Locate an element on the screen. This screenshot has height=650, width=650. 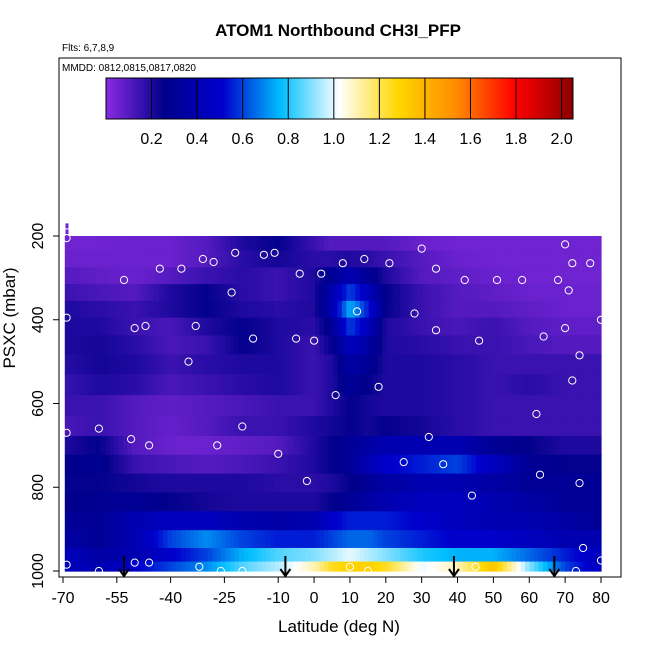
x-tick-label: -25 is located at coordinates (224, 598).